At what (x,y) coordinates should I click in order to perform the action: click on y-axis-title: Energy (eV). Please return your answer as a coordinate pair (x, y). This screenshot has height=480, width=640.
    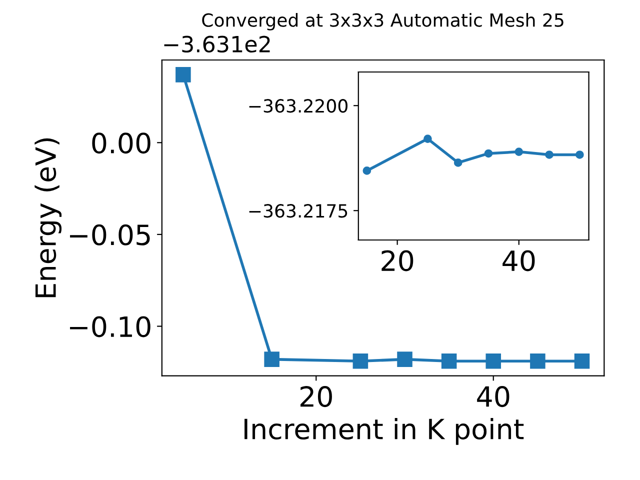
    Looking at the image, I should click on (48, 218).